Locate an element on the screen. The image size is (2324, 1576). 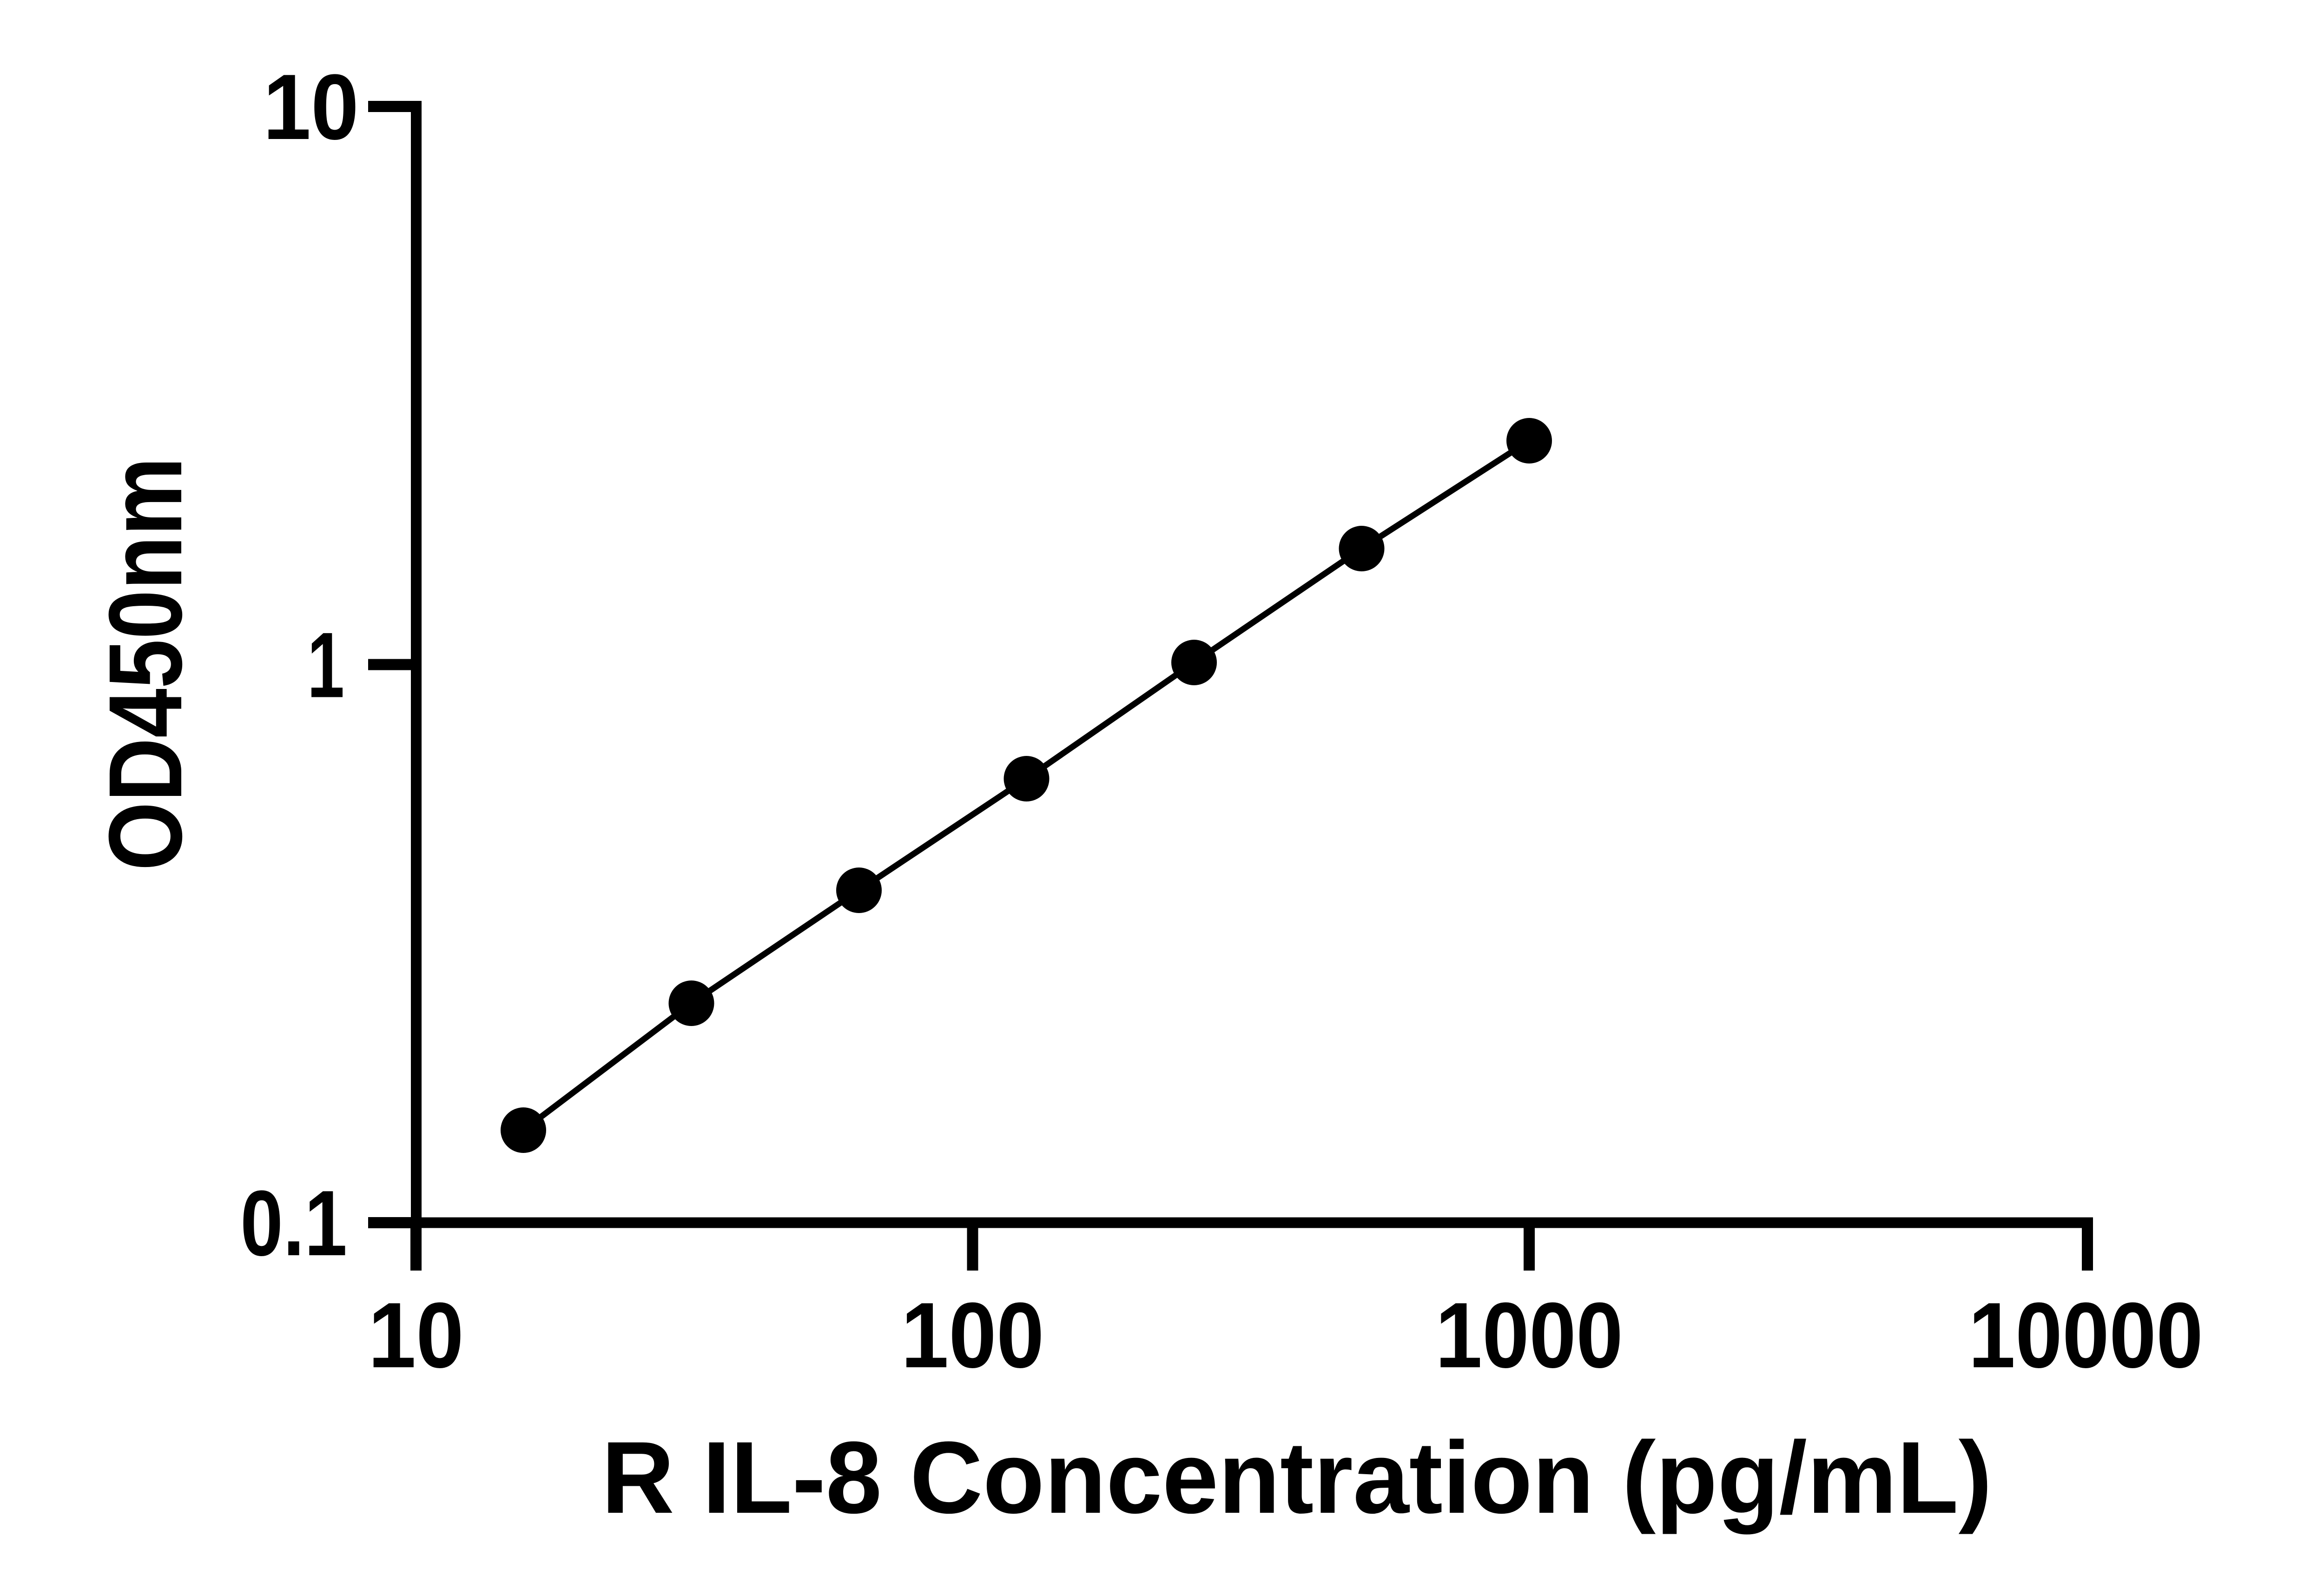
svg-text: 1 is located at coordinates (325, 666).